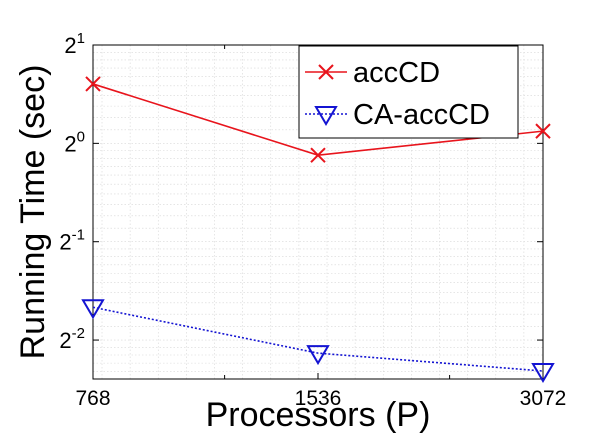  What do you see at coordinates (318, 415) in the screenshot?
I see `x-axis-label: Processors (P)` at bounding box center [318, 415].